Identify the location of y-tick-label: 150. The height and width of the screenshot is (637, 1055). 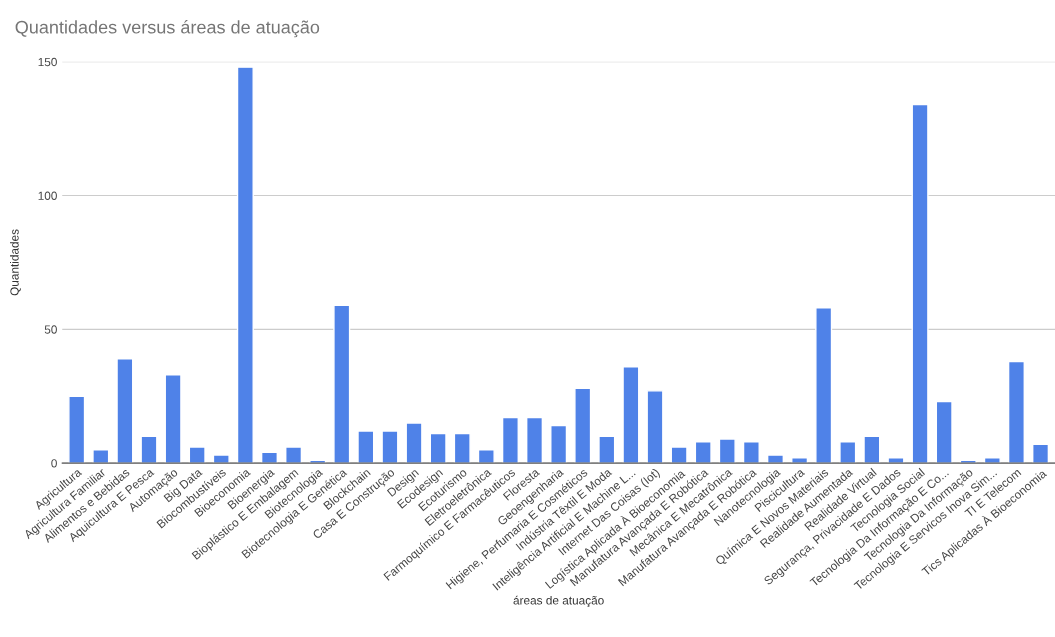
(47, 62).